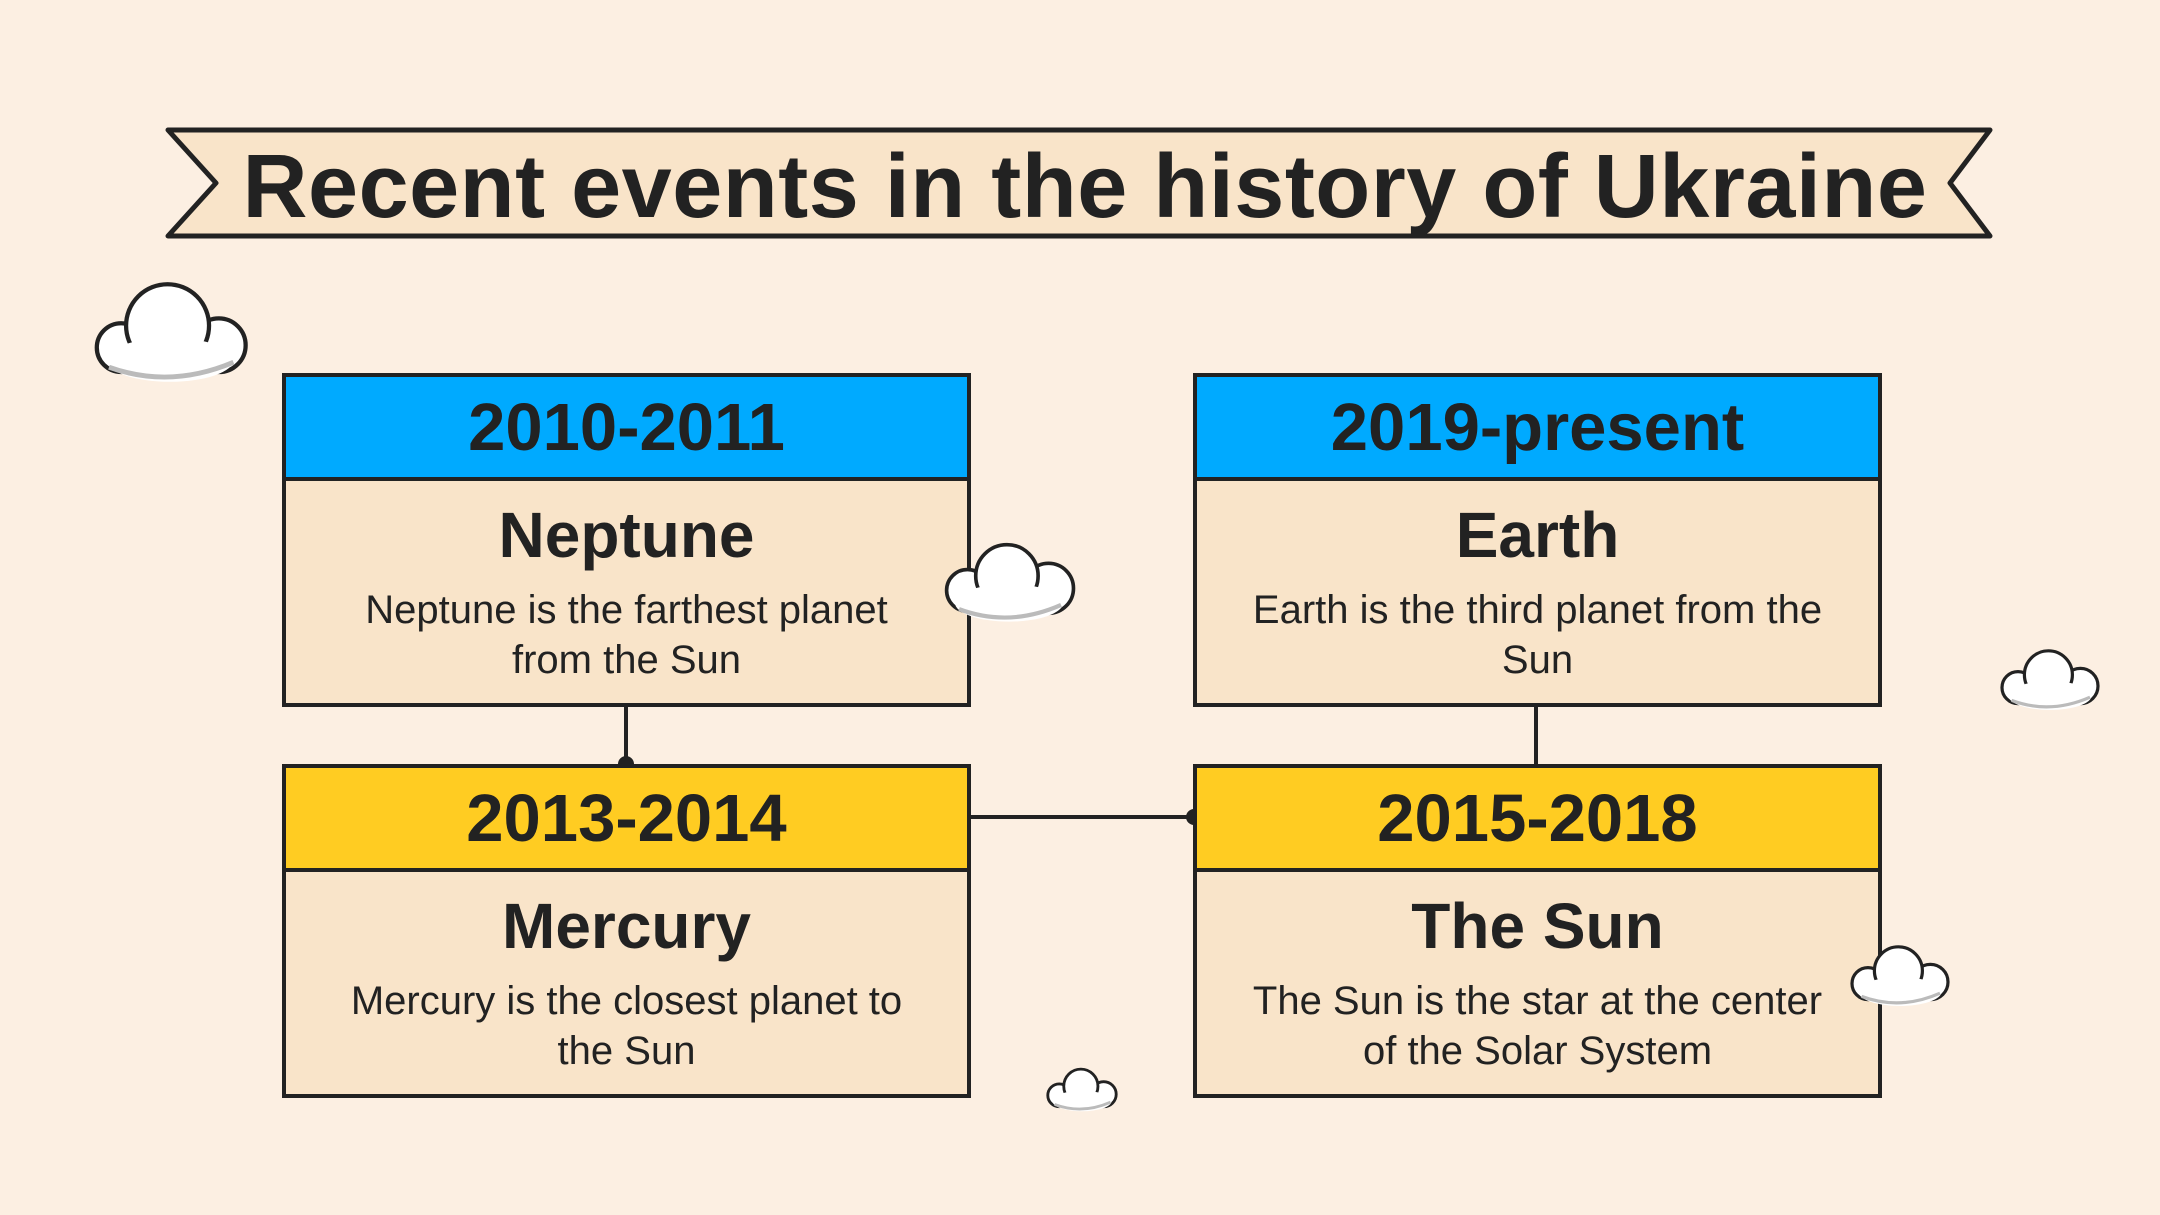 This screenshot has width=2160, height=1215. I want to click on event-title: The Sun, so click(1537, 926).